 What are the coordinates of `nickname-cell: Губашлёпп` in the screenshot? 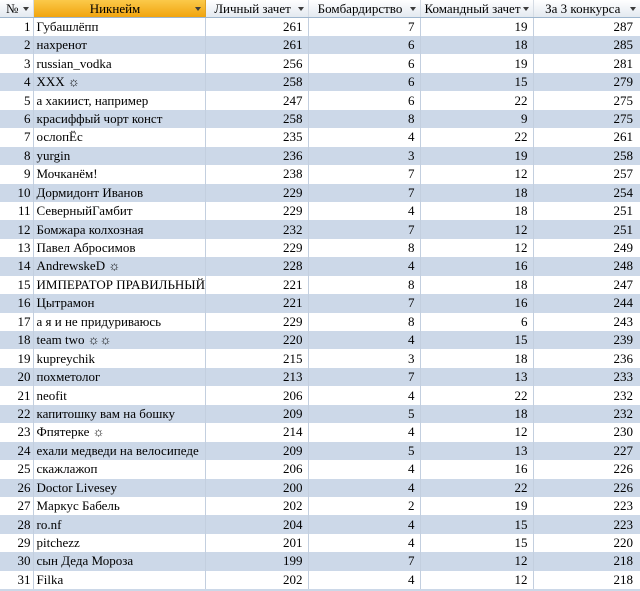 It's located at (119, 26).